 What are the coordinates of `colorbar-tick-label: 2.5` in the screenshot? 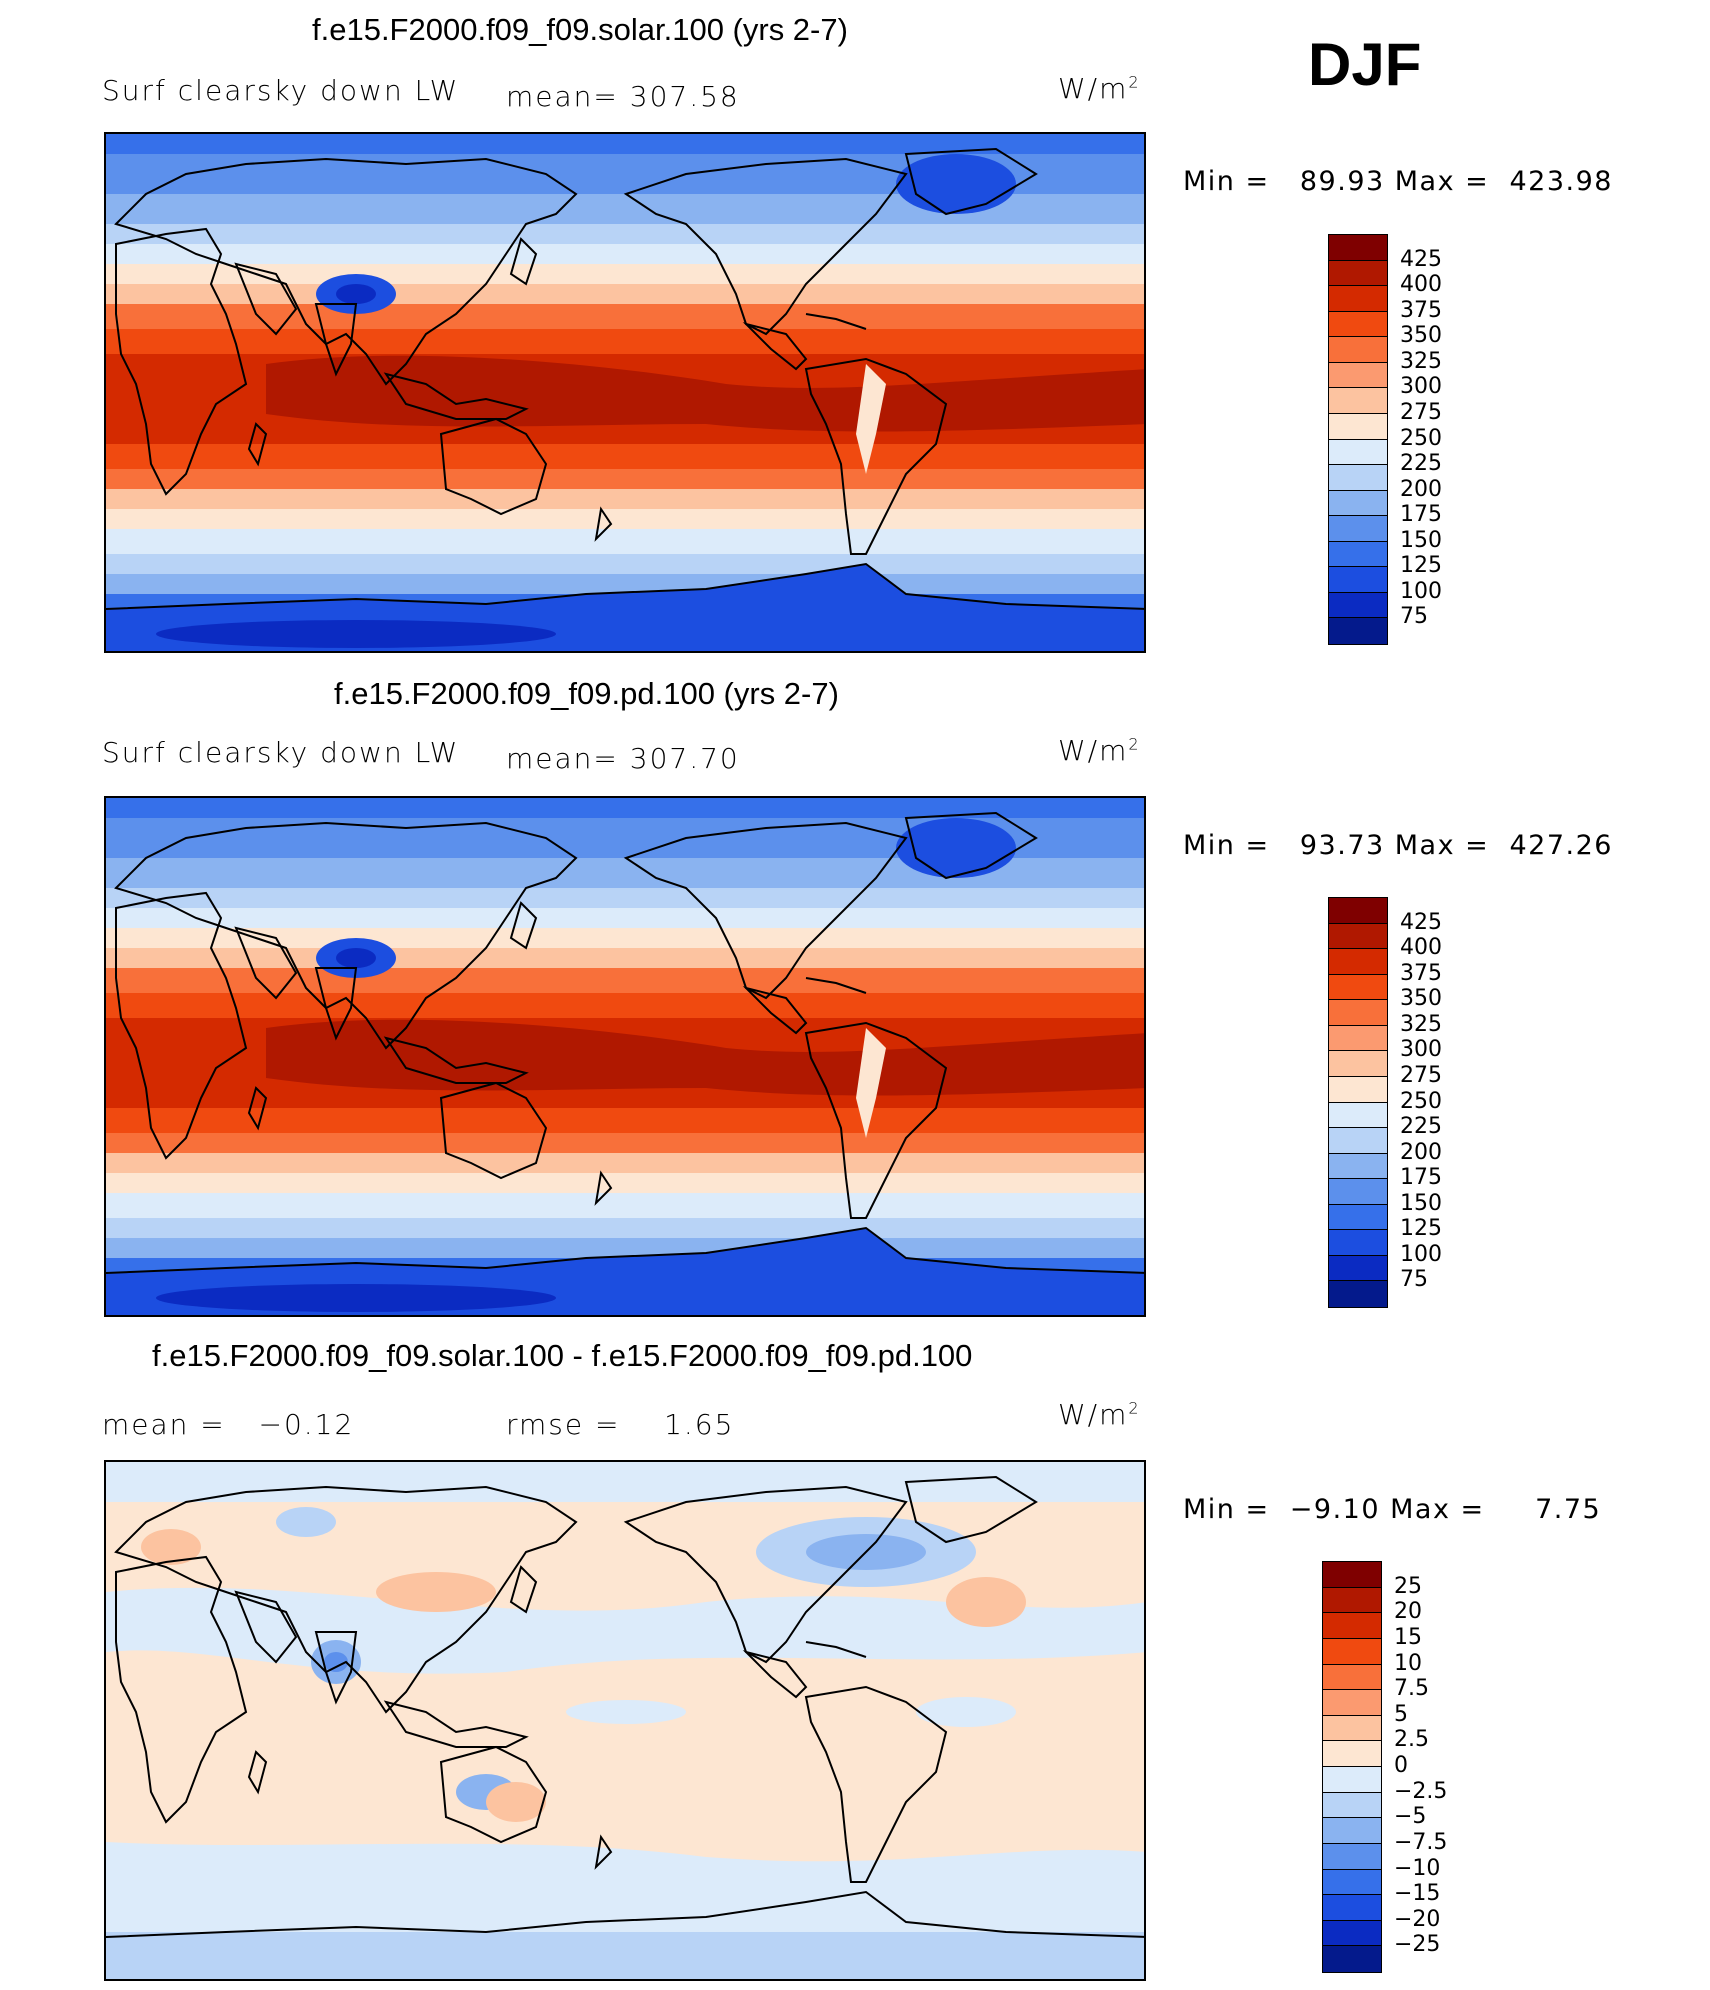 It's located at (1411, 1740).